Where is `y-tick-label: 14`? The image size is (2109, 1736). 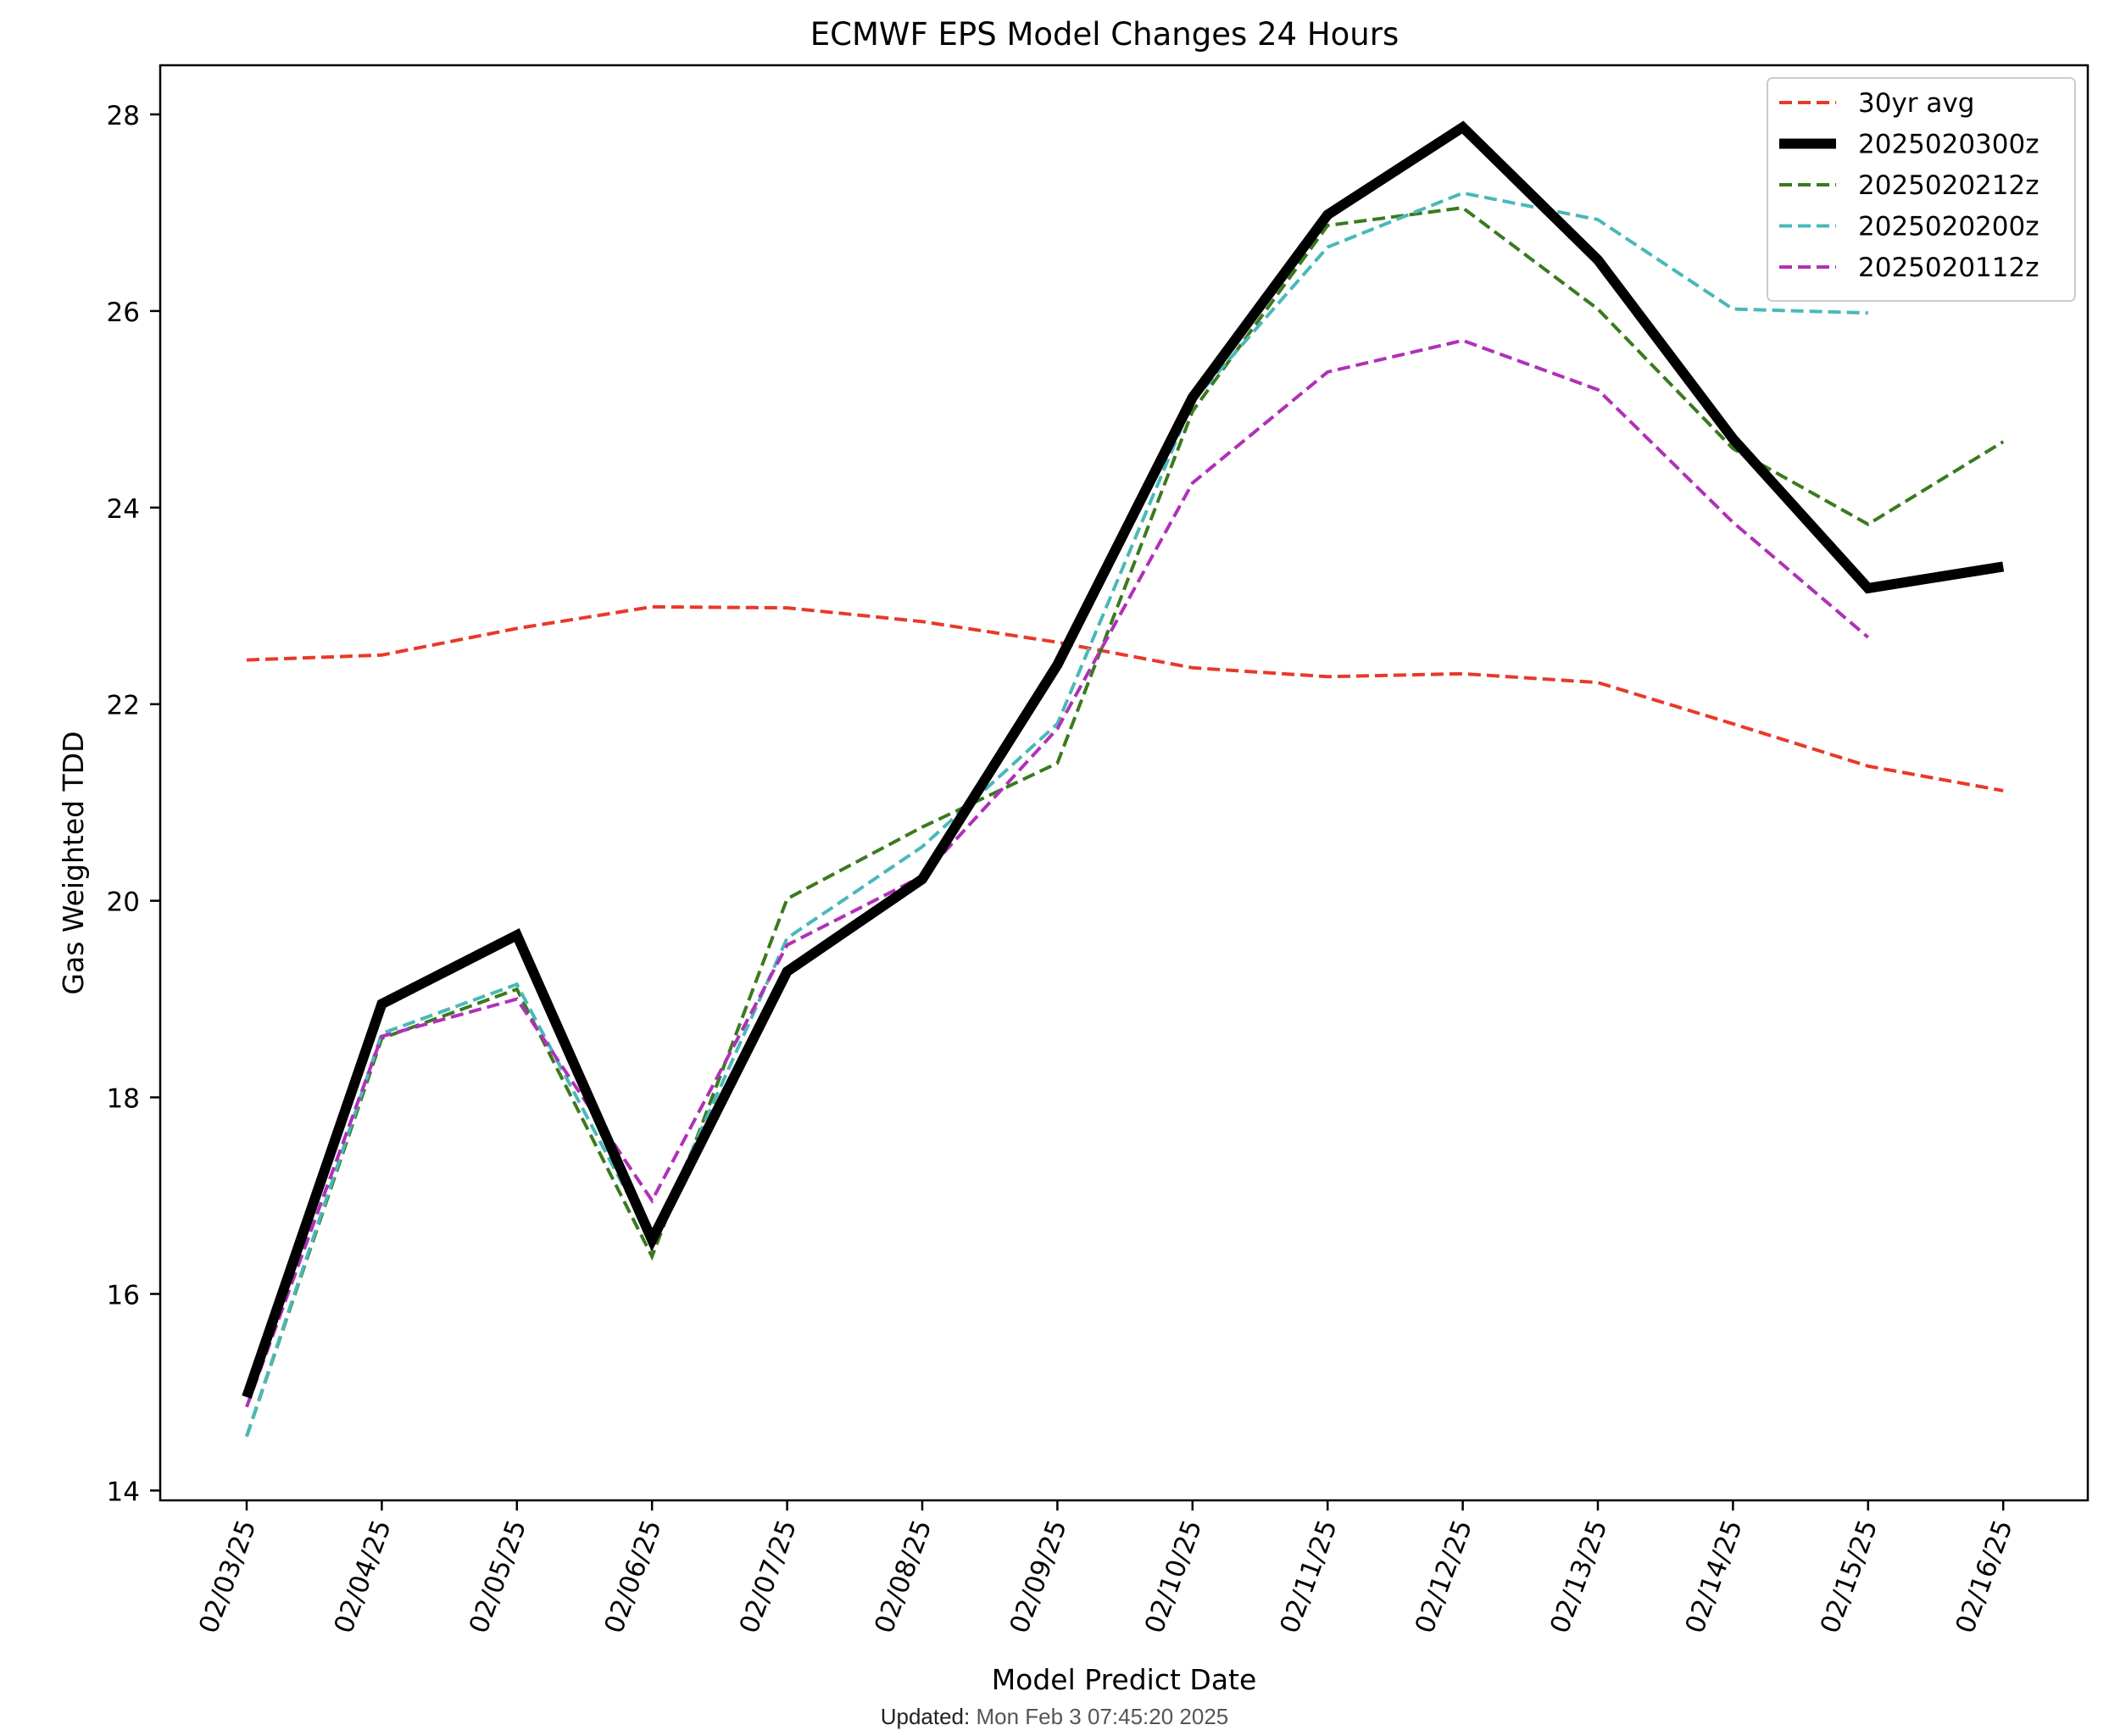 y-tick-label: 14 is located at coordinates (123, 1492).